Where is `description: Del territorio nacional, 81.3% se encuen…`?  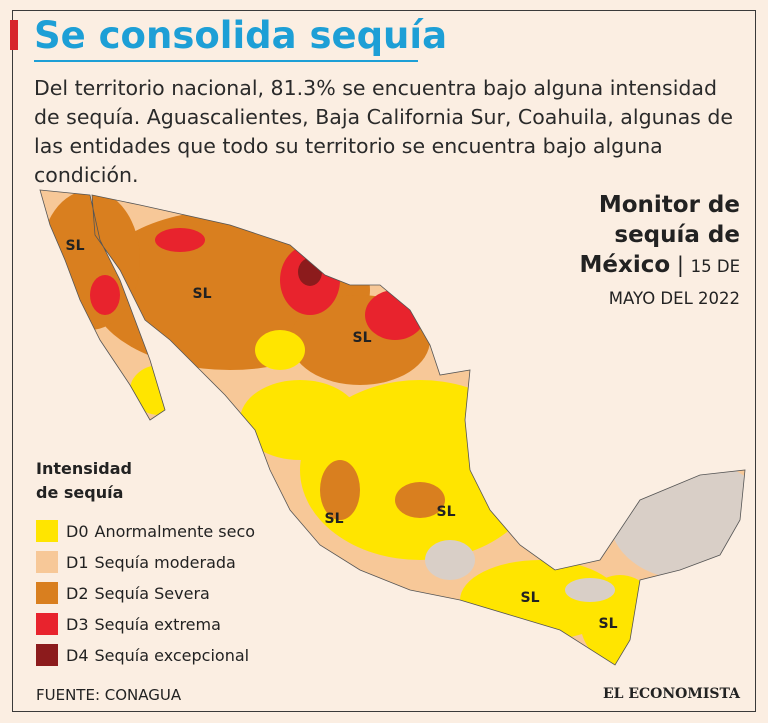 description: Del territorio nacional, 81.3% se encuen… is located at coordinates (383, 131).